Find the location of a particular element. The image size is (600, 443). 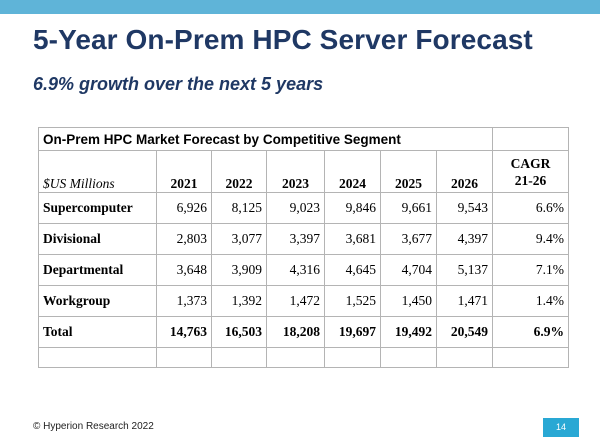

year-header: 2021 is located at coordinates (184, 171).